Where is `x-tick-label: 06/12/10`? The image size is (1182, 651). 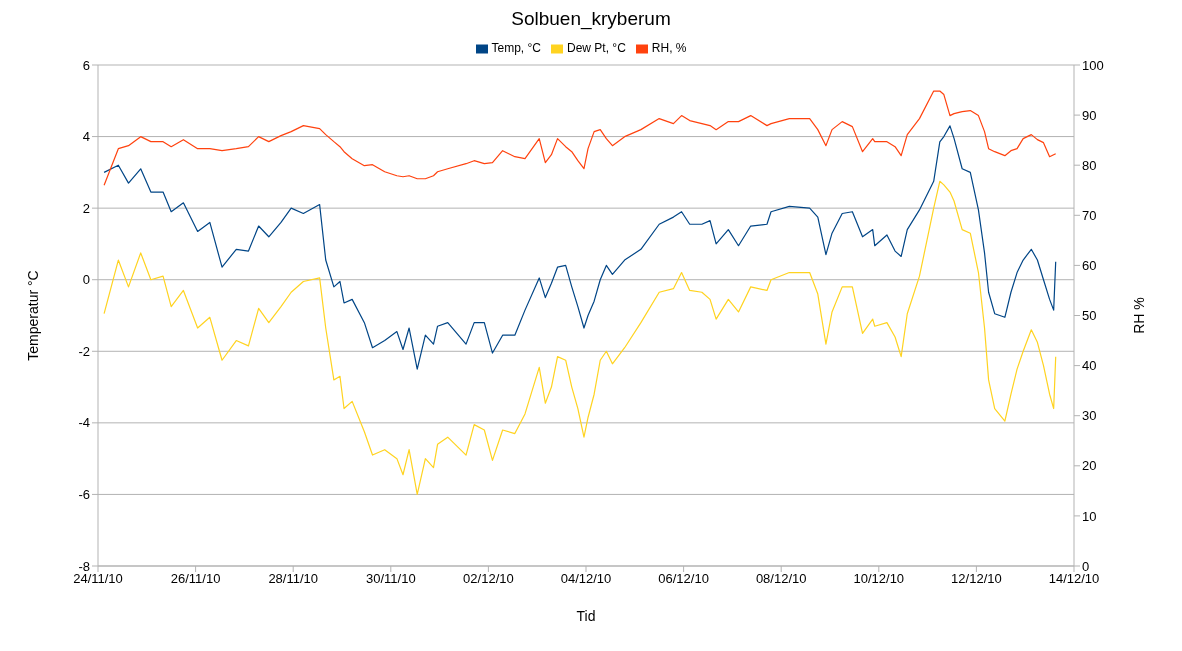 x-tick-label: 06/12/10 is located at coordinates (683, 579).